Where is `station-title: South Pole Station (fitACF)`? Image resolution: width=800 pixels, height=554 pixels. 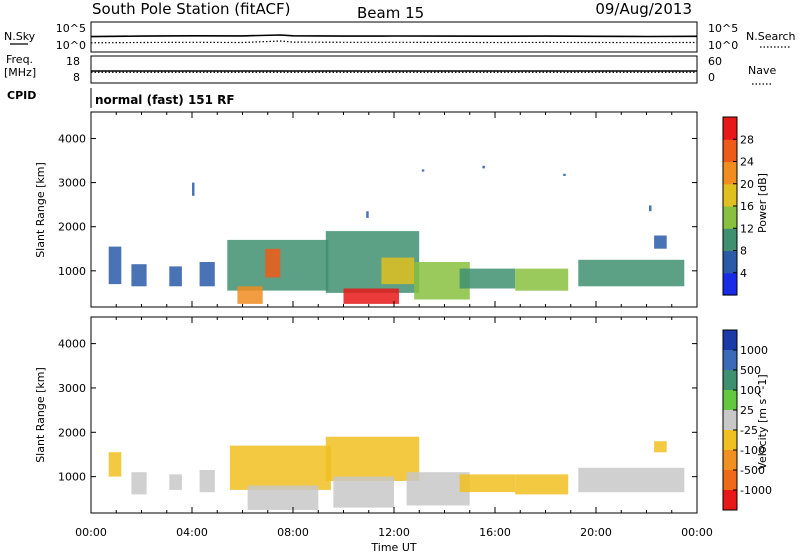 station-title: South Pole Station (fitACF) is located at coordinates (191, 9).